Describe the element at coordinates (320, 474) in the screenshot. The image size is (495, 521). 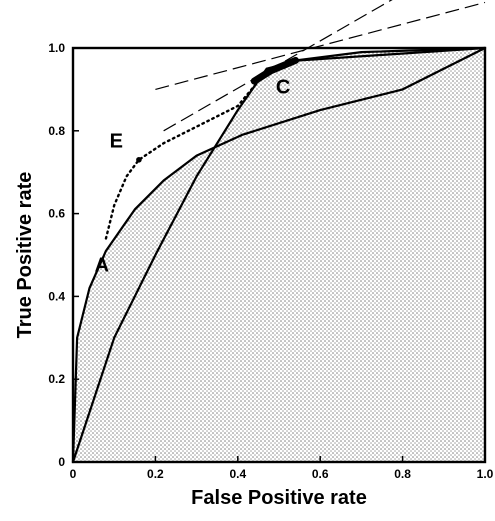
I see `x-tick-label: 0.6` at that location.